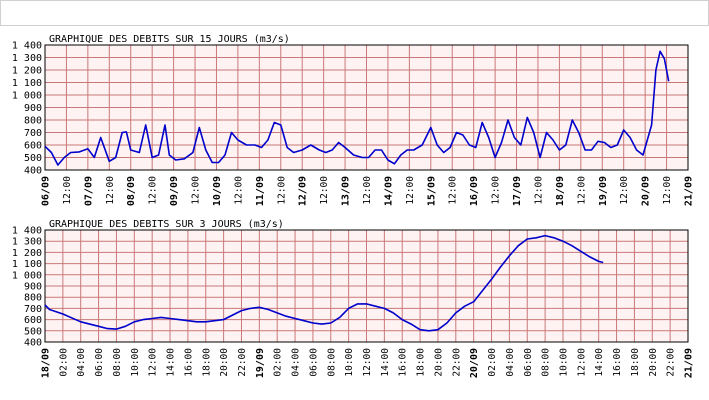 This screenshot has width=709, height=400. I want to click on chart-title: GRAPHIQUE DES DEBITS SUR 3 JOURS (m3/s), so click(166, 224).